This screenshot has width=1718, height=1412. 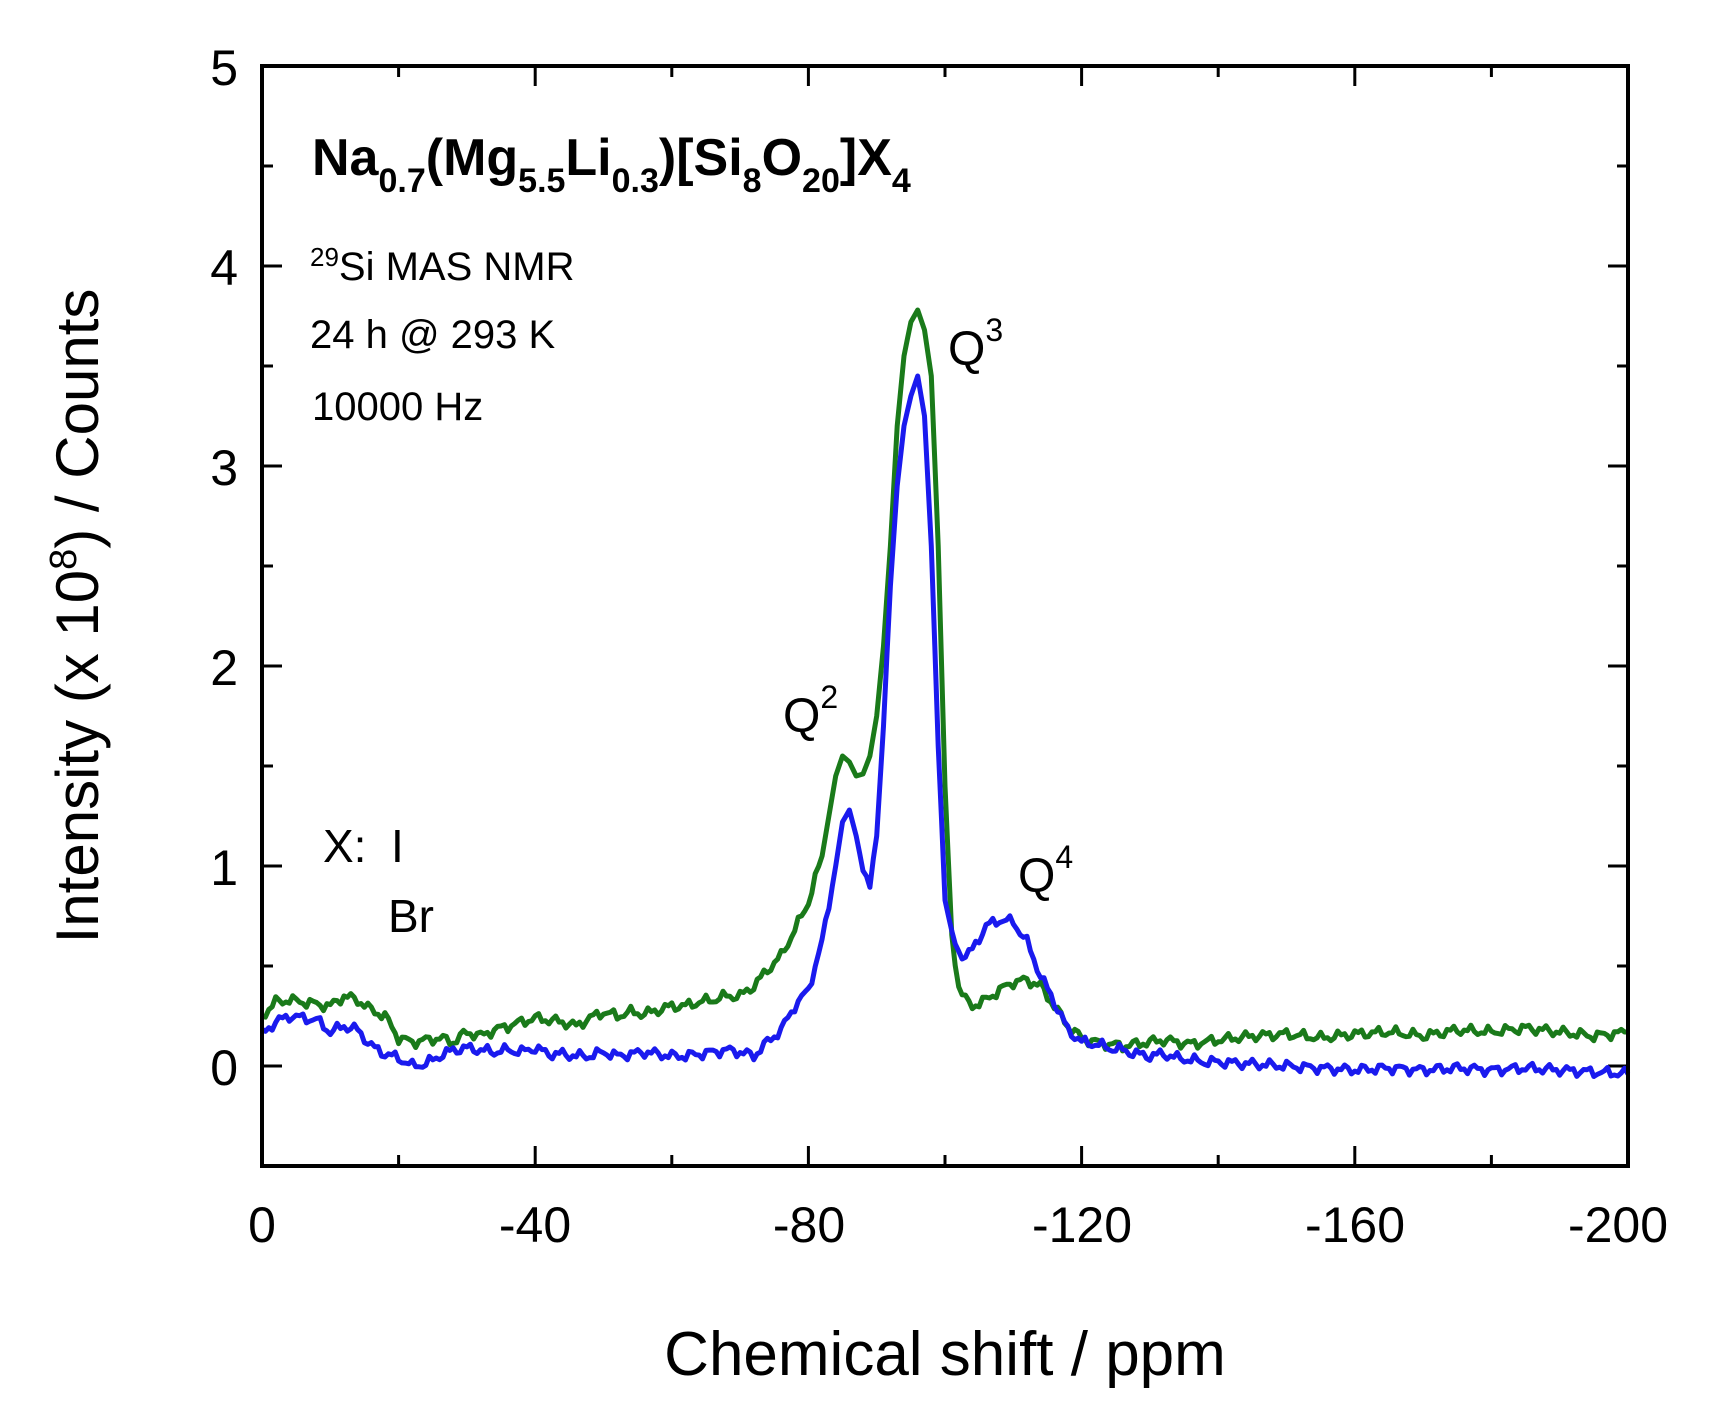 What do you see at coordinates (1355, 1225) in the screenshot?
I see `xtick-label-4: -160` at bounding box center [1355, 1225].